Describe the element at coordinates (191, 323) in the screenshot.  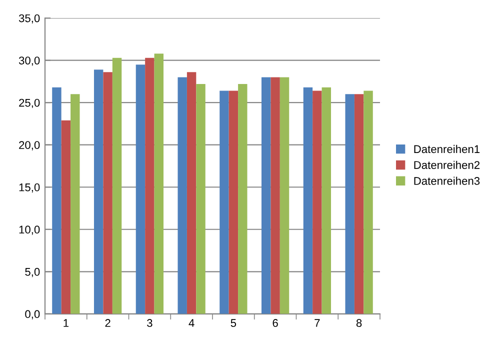
I see `x-tick-label: 4` at that location.